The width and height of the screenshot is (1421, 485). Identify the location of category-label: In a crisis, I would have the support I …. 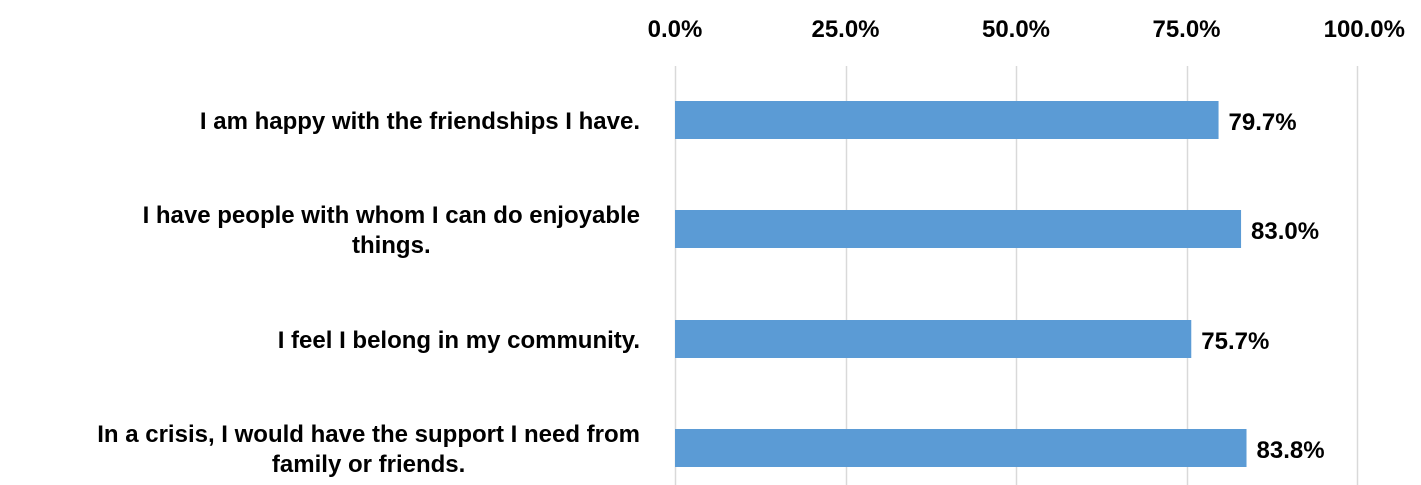
(368, 449).